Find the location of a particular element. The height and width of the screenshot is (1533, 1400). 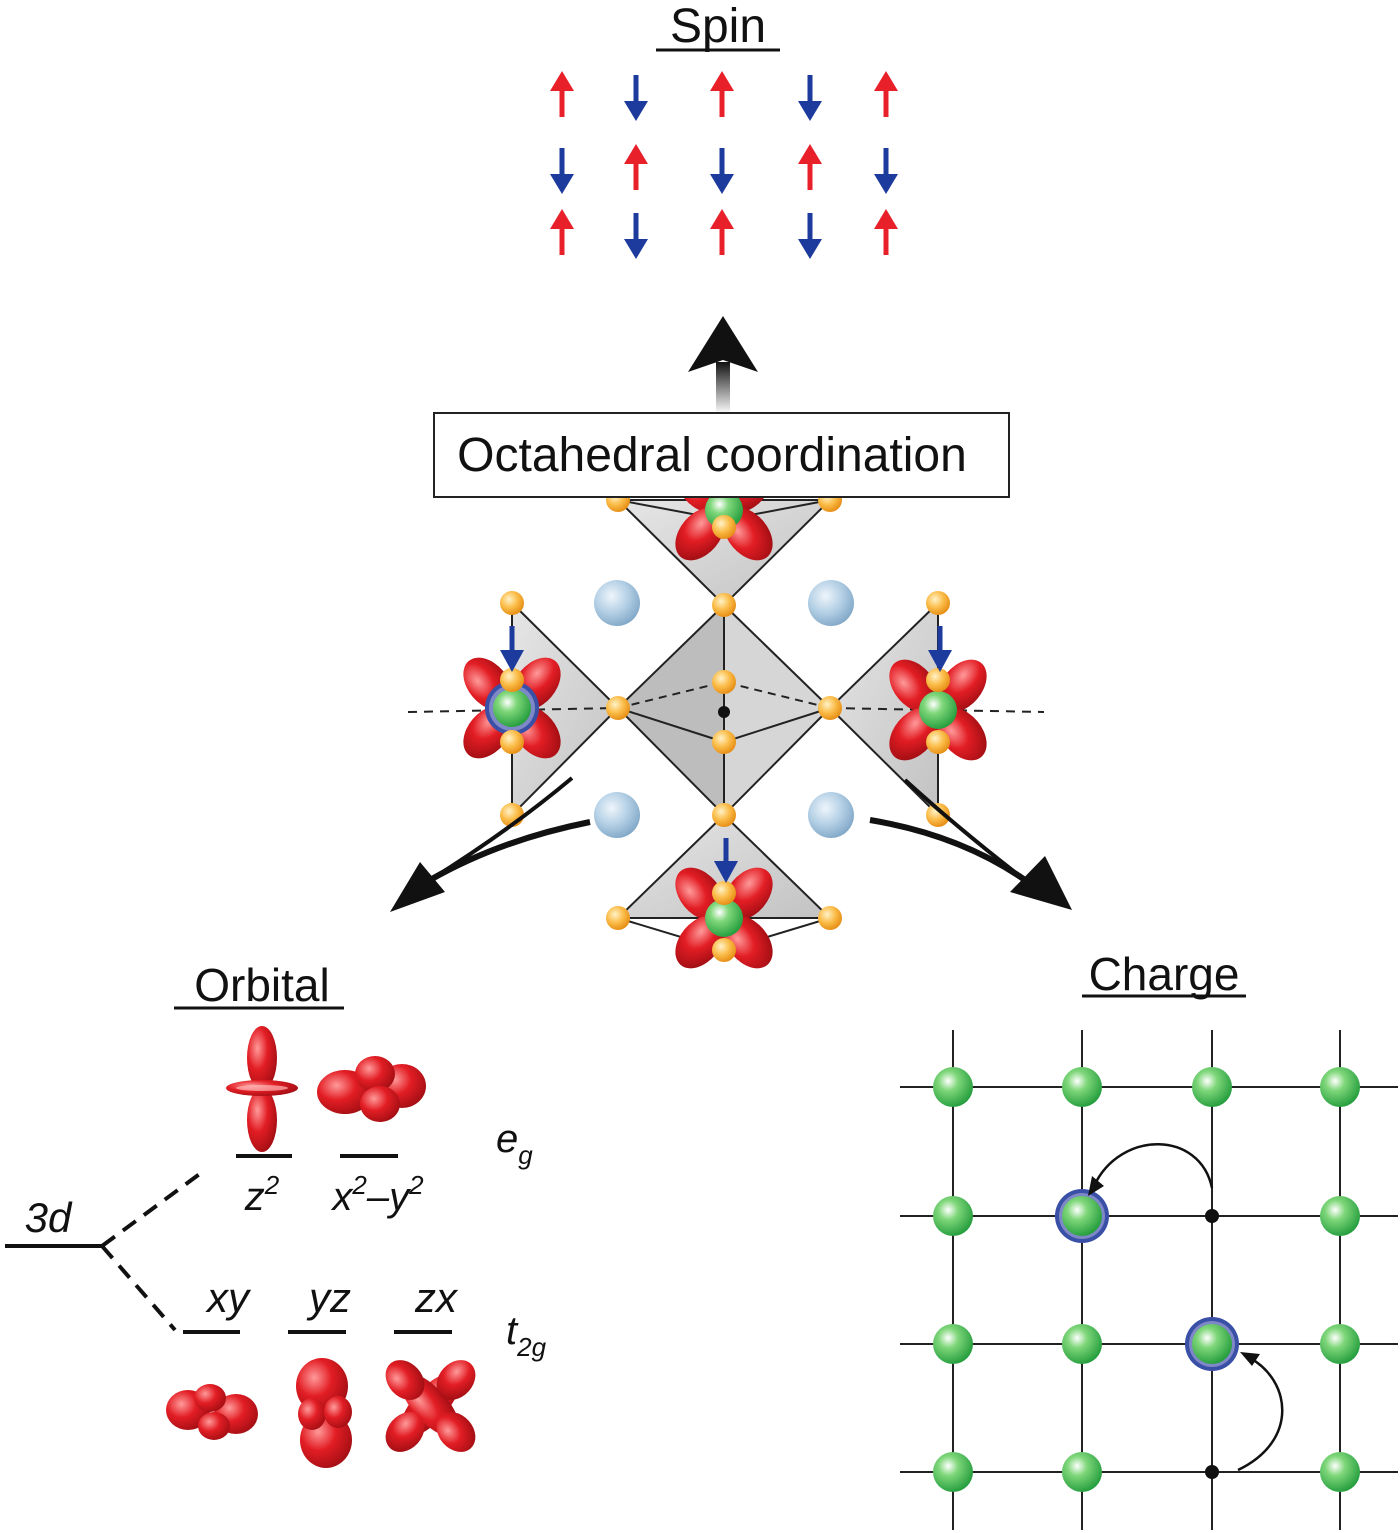

arrow-to-charge-shaft2 is located at coordinates (965, 830).